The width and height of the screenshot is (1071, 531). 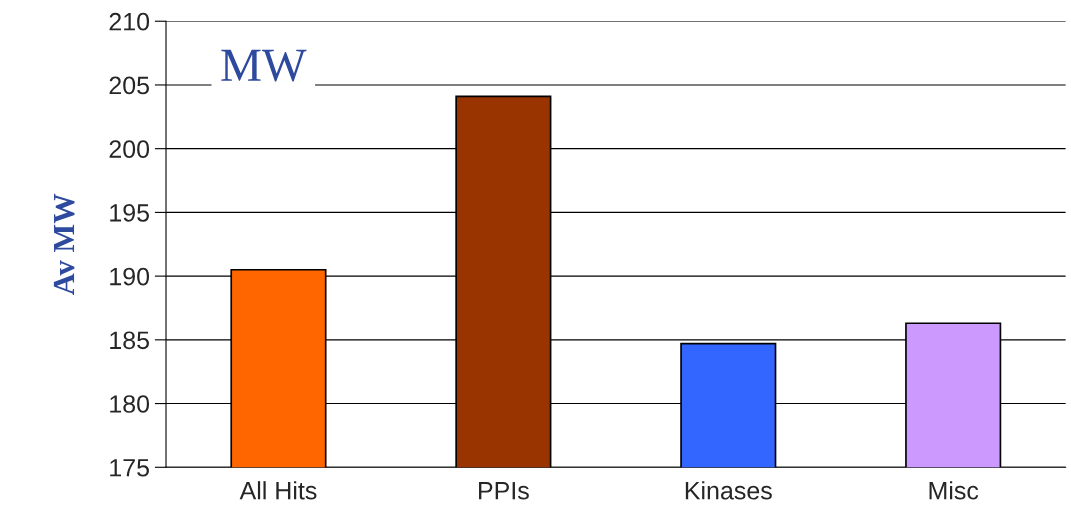 I want to click on x-tick-label: Kinases, so click(x=728, y=490).